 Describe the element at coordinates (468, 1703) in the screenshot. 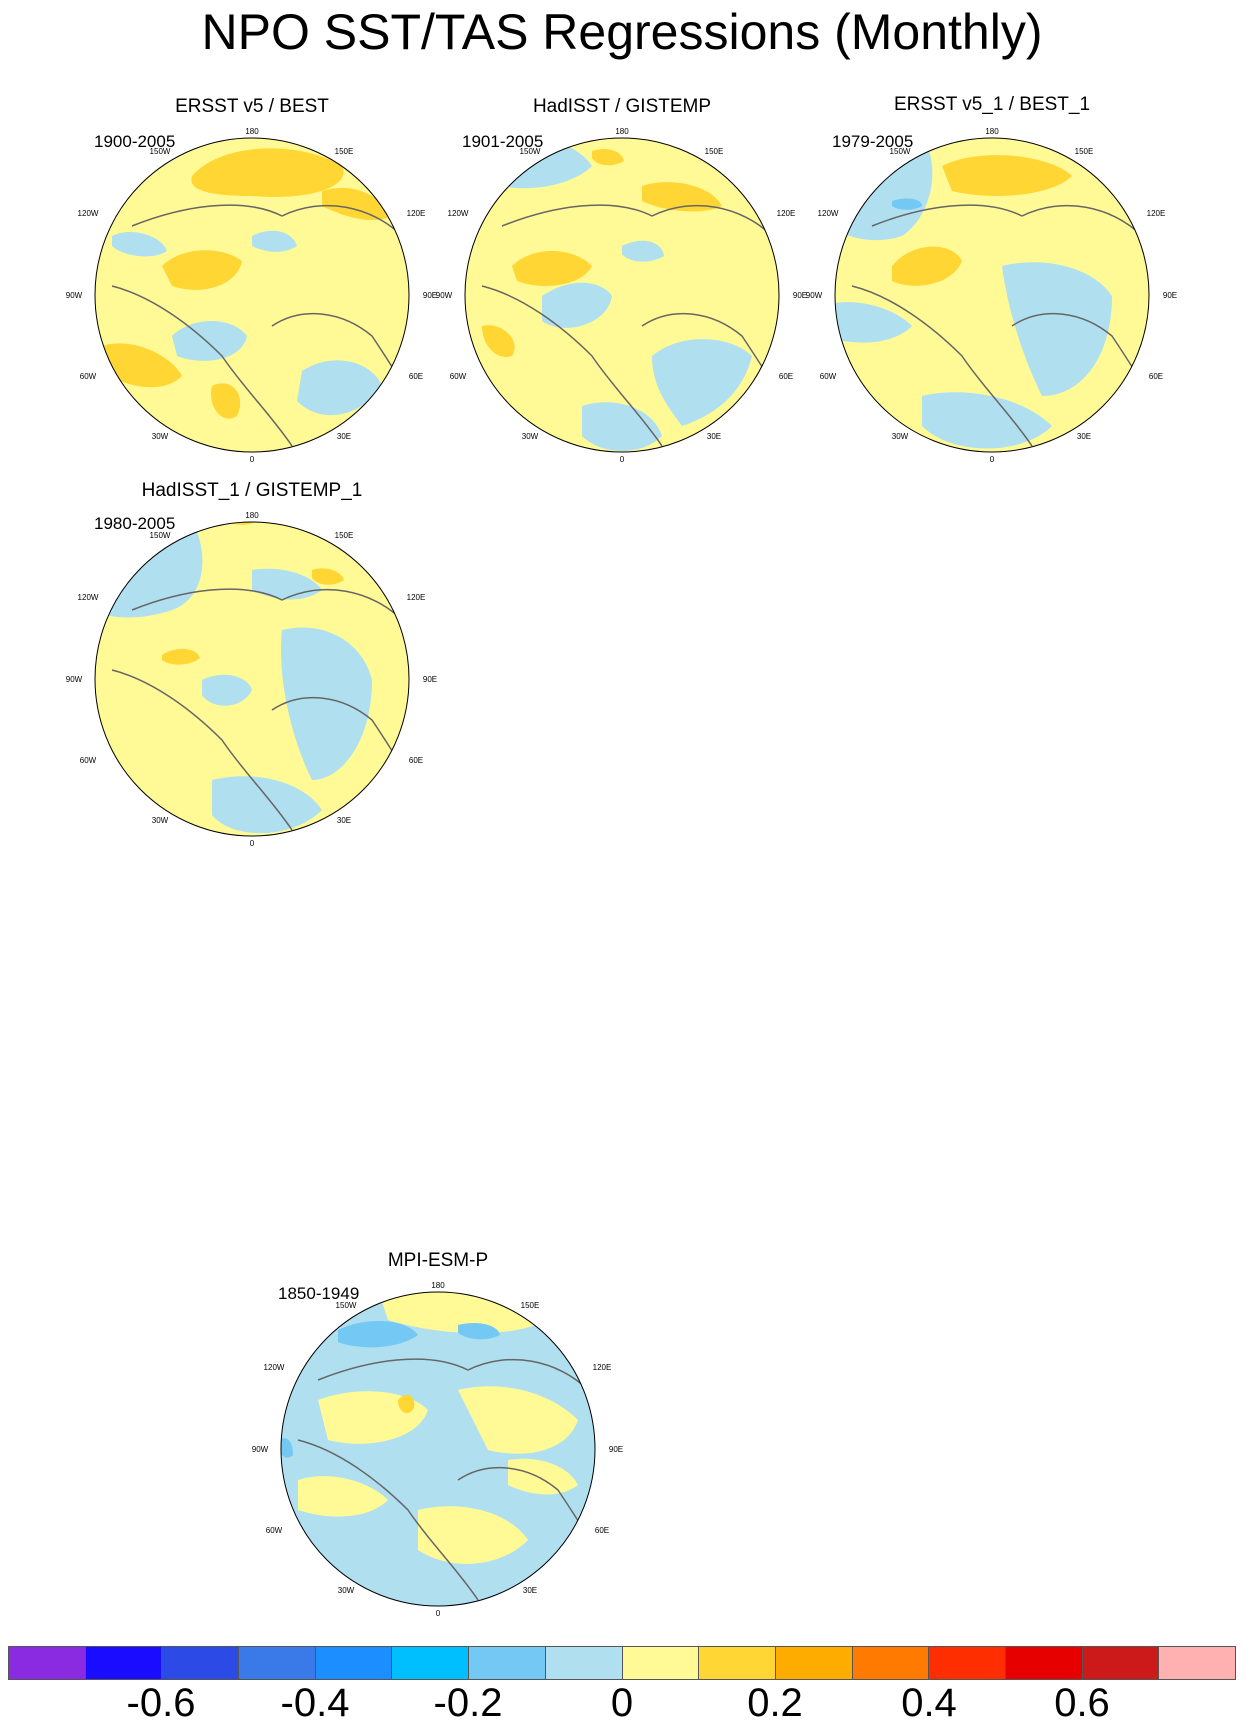

I see `colorbar-tick-label: -0.2` at that location.